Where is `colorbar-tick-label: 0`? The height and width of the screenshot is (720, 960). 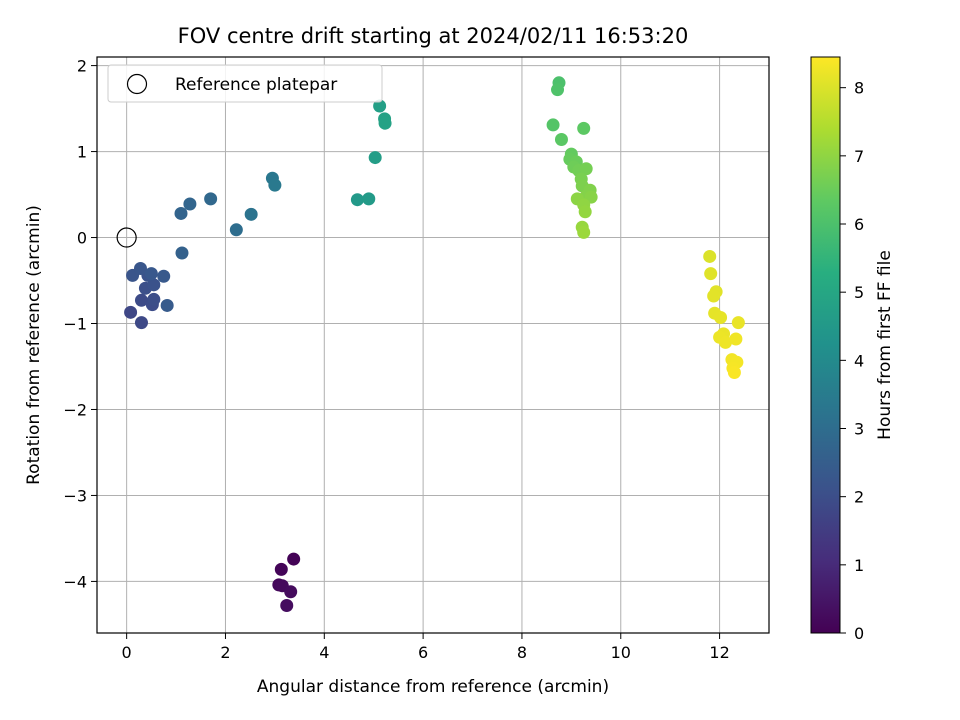
colorbar-tick-label: 0 is located at coordinates (859, 633).